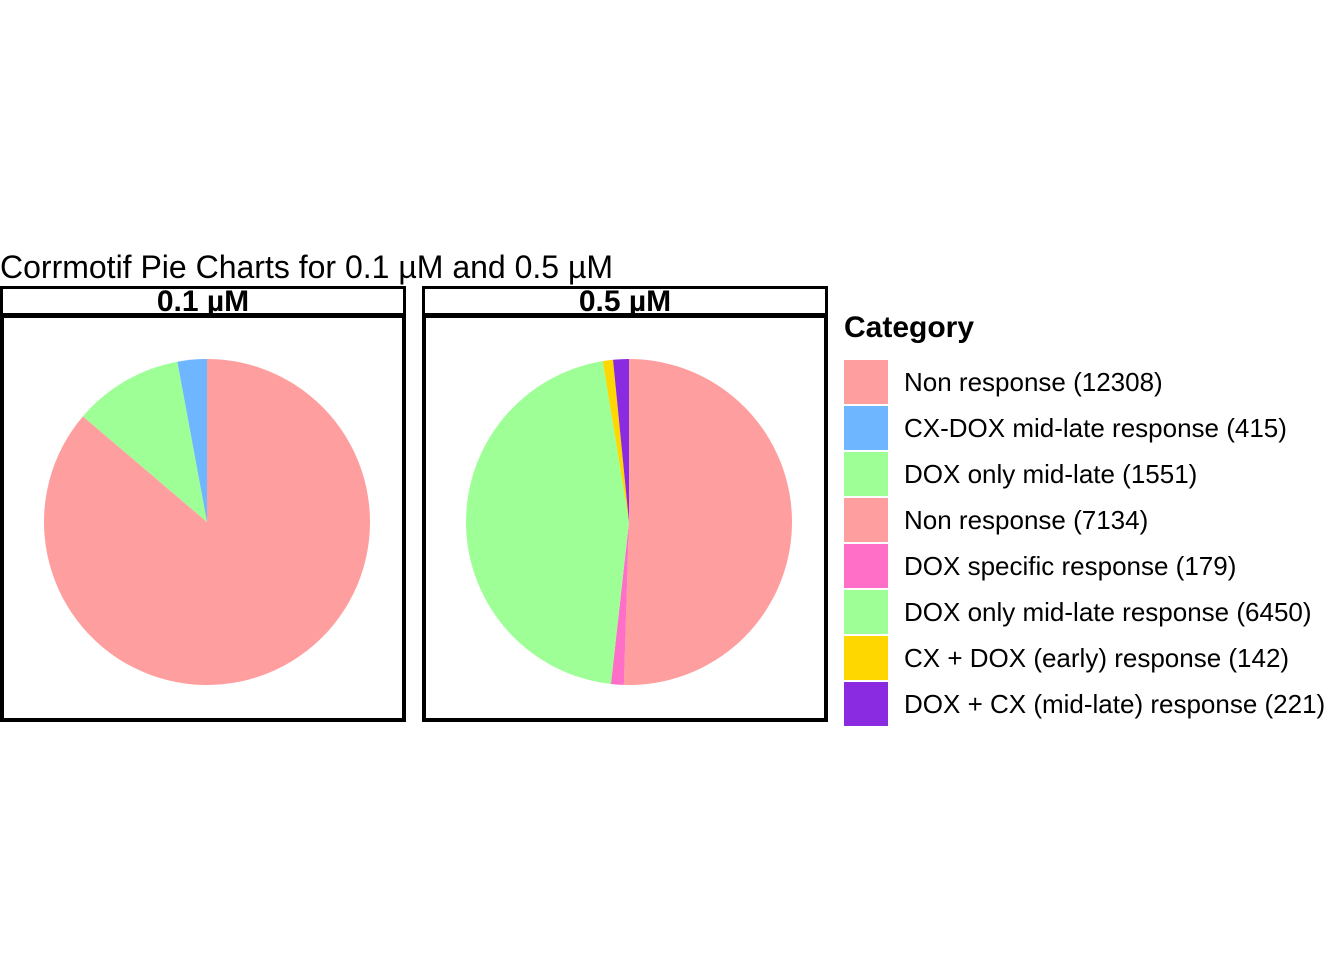  What do you see at coordinates (909, 327) in the screenshot?
I see `legend-title: Category` at bounding box center [909, 327].